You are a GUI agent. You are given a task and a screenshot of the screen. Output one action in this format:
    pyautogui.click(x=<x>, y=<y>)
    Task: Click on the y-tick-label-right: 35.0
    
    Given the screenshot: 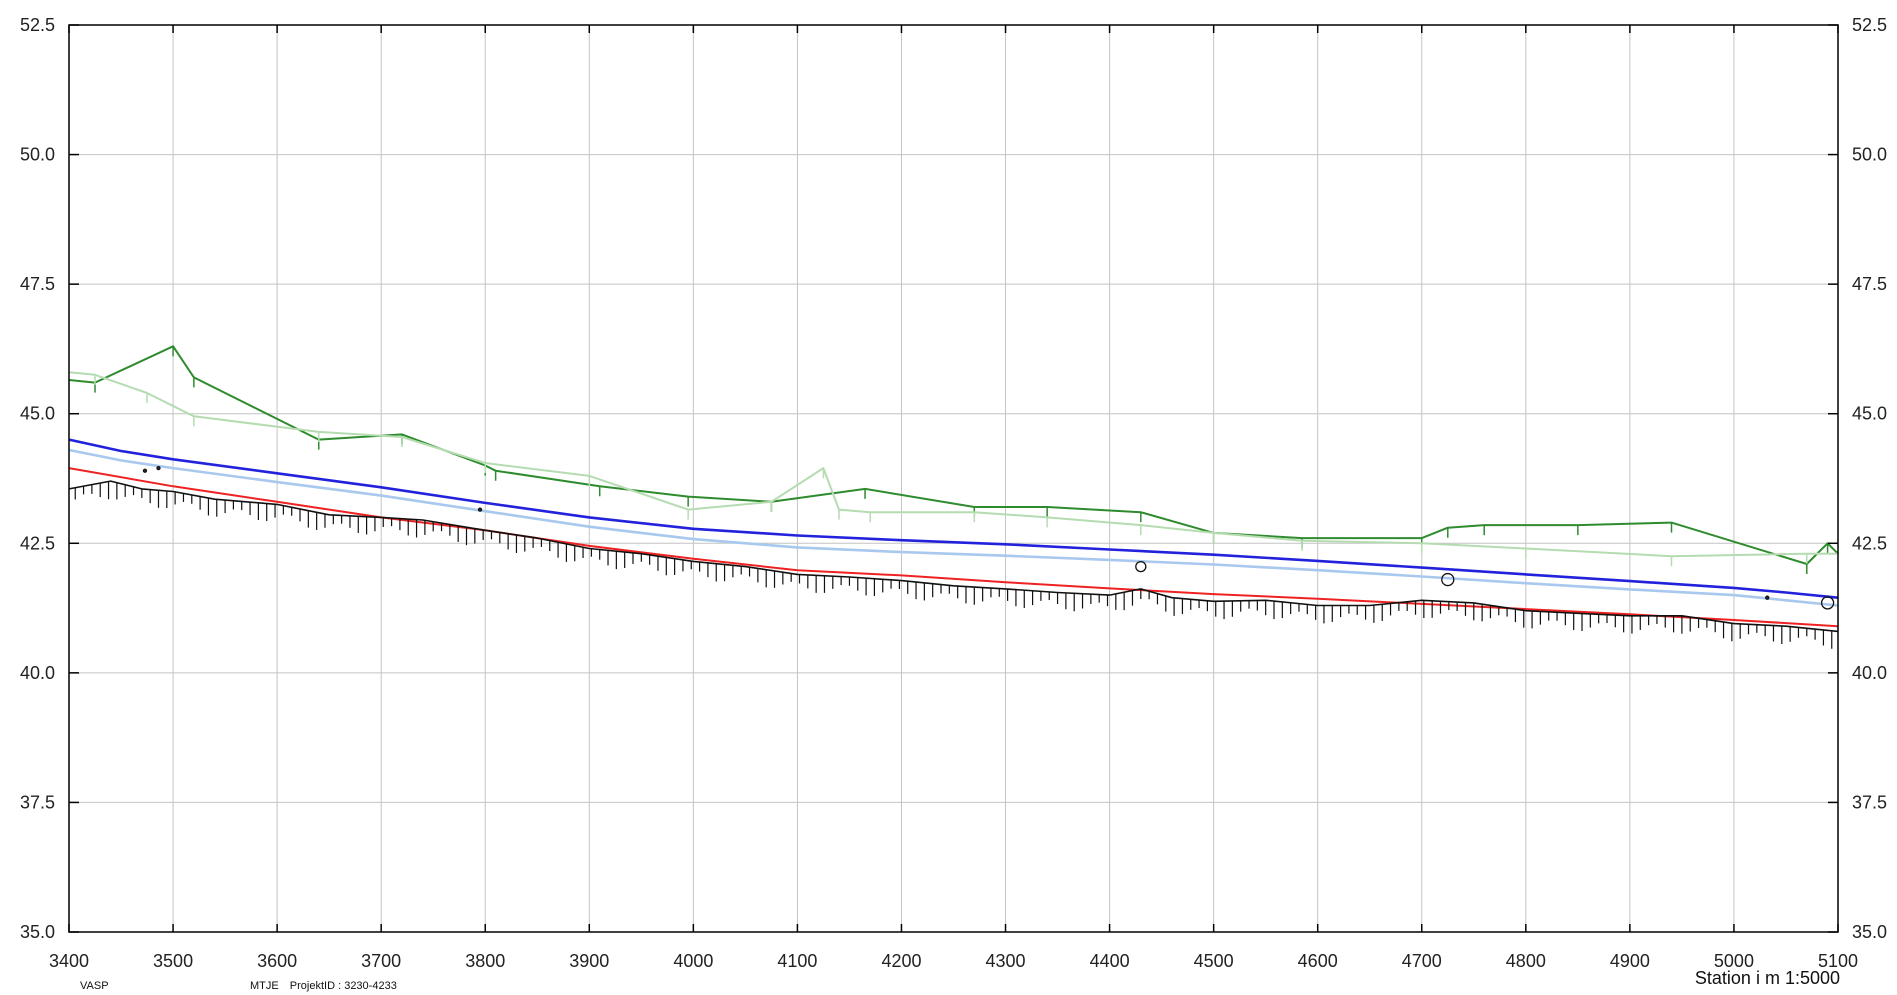 What is the action you would take?
    pyautogui.click(x=1869, y=932)
    